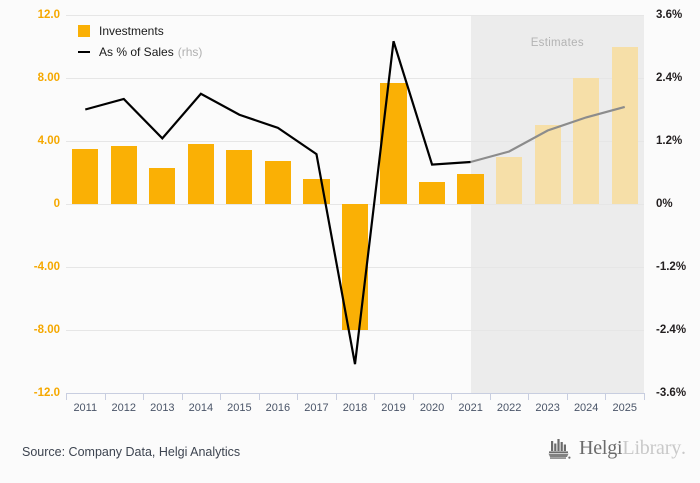  Describe the element at coordinates (316, 408) in the screenshot. I see `x-axis-label-2017: 2017` at that location.